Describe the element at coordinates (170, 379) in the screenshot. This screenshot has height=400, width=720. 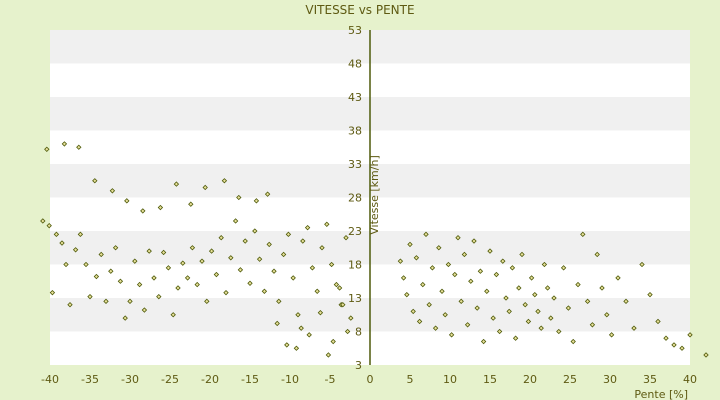
I see `x-tick-label: -25` at that location.